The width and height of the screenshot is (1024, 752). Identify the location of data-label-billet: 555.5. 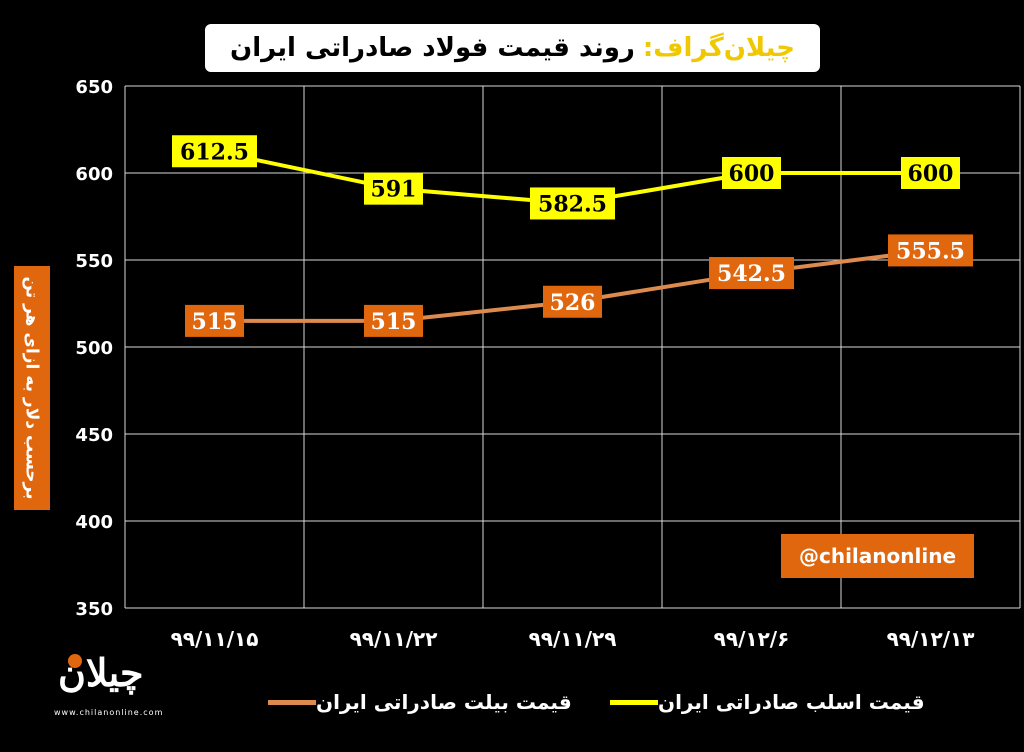
(930, 251).